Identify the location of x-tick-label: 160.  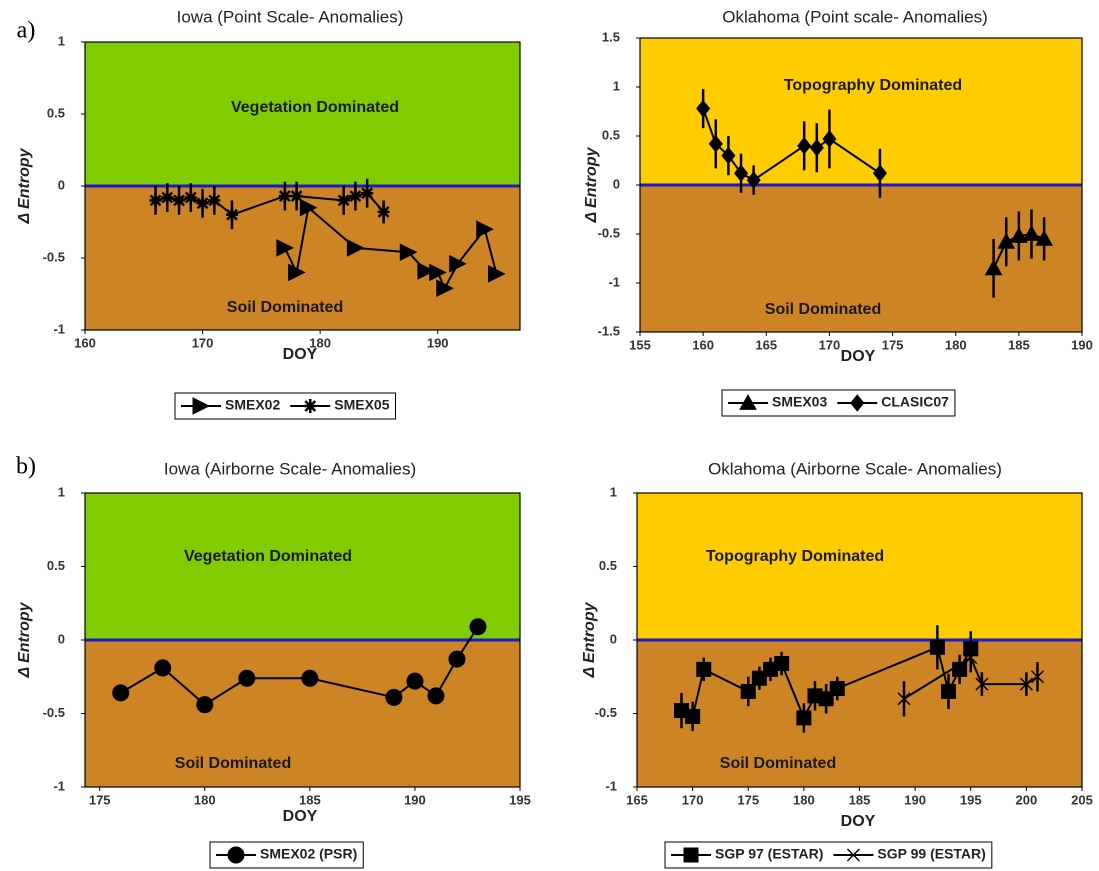
(703, 344).